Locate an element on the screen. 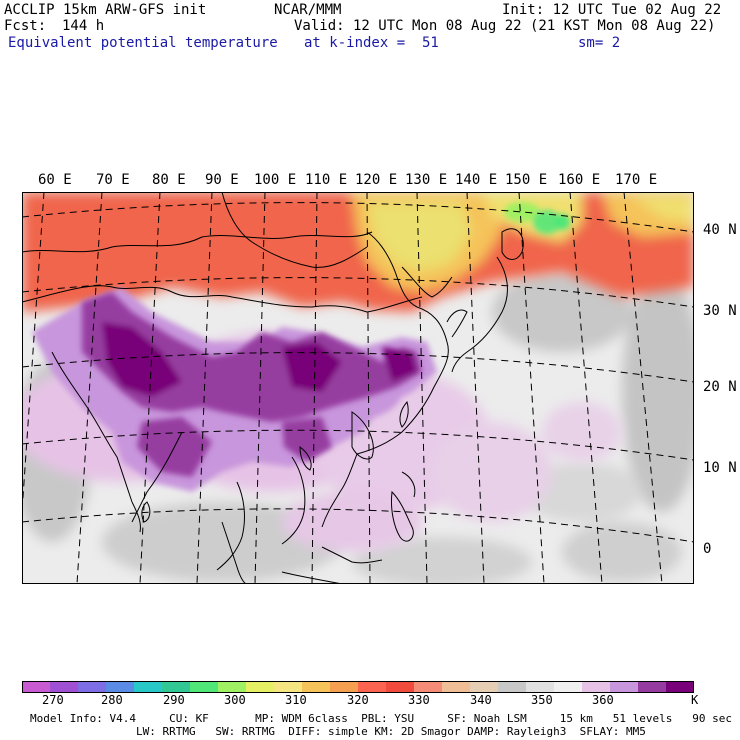  colorbar-label: 340 is located at coordinates (481, 700).